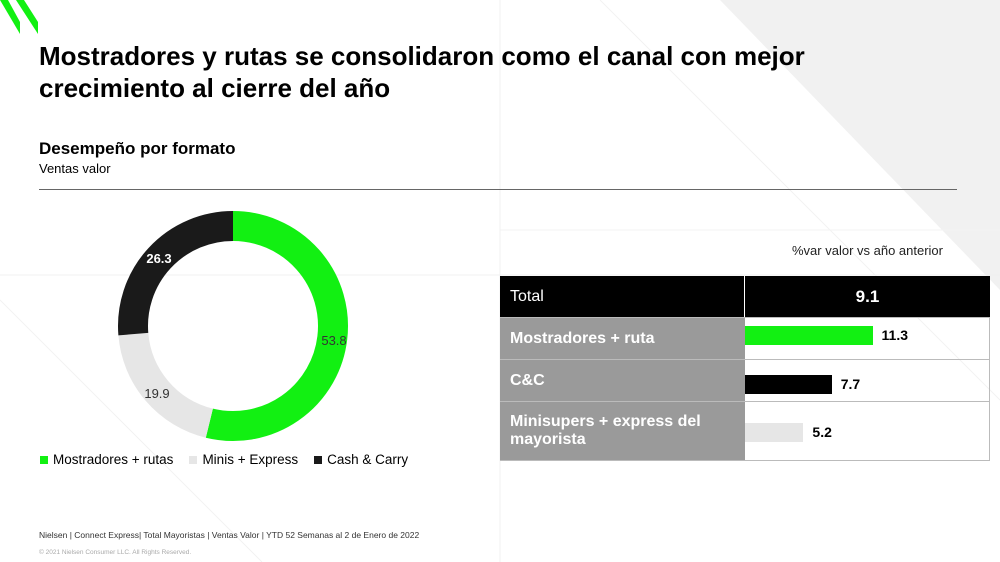 This screenshot has width=1000, height=562. Describe the element at coordinates (137, 148) in the screenshot. I see `section-title: Desempeño por formato` at that location.